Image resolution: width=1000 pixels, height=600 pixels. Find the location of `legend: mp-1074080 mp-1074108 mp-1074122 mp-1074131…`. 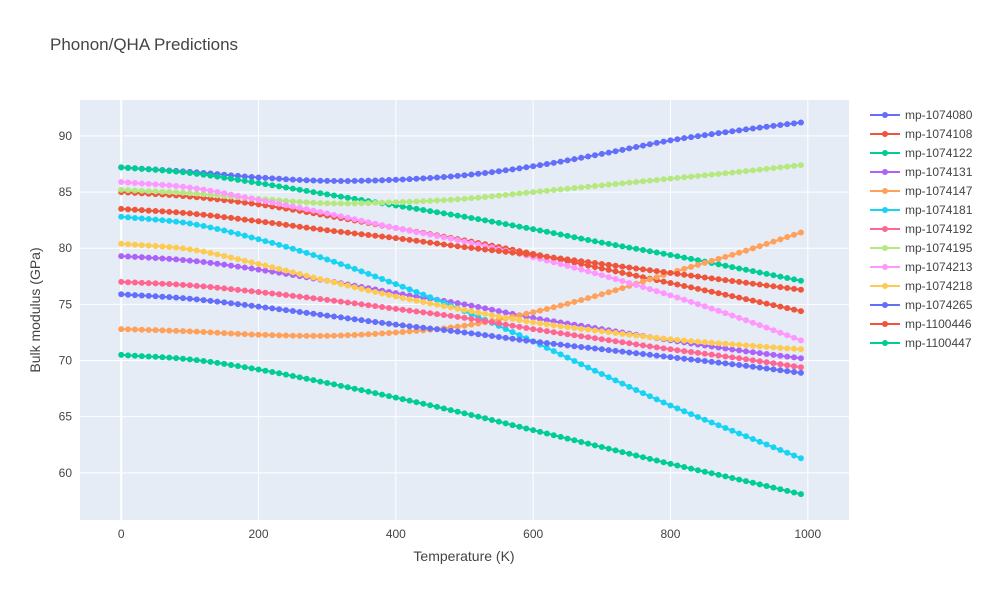

legend: mp-1074080 mp-1074108 mp-1074122 mp-1074131… is located at coordinates (921, 229).